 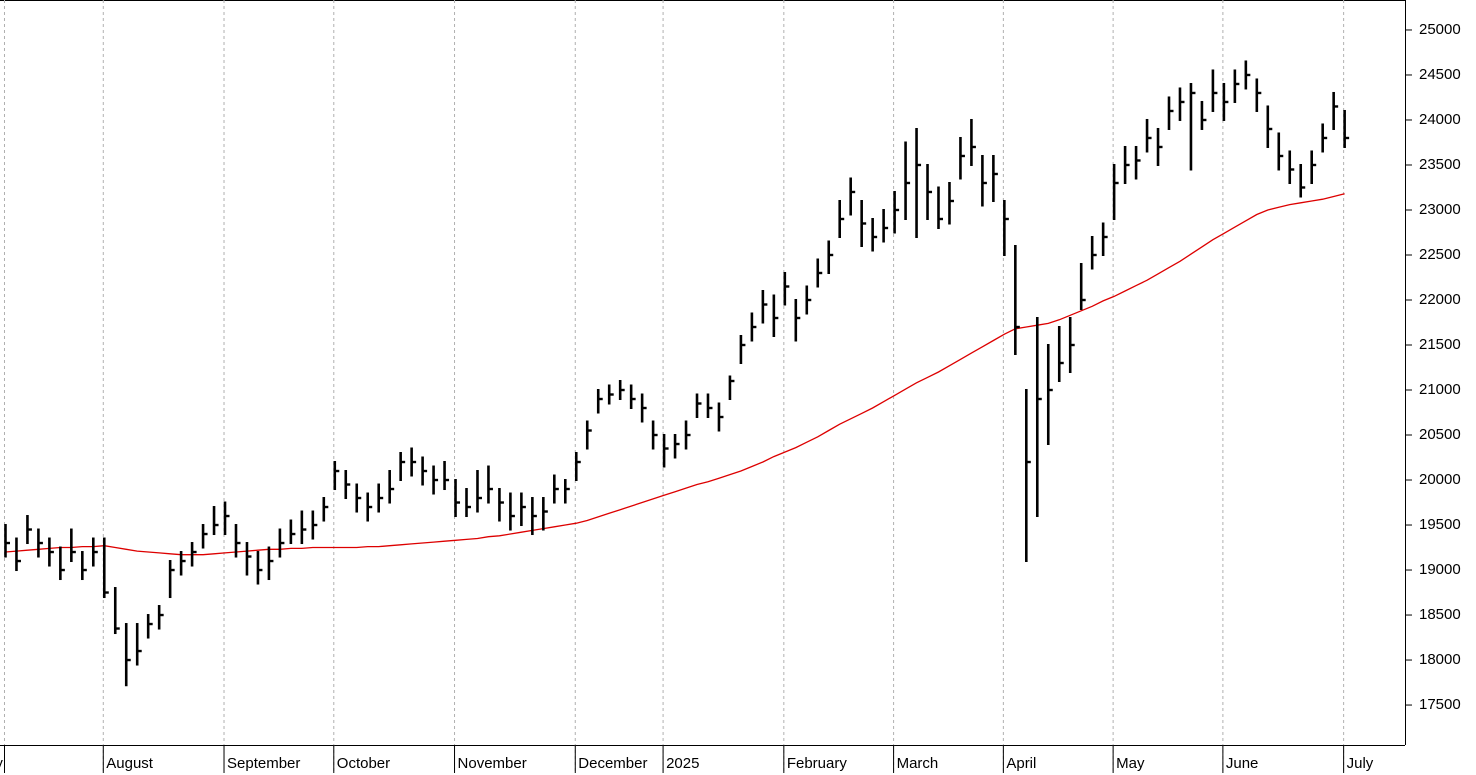 What do you see at coordinates (263, 763) in the screenshot?
I see `x-tick-label: September` at bounding box center [263, 763].